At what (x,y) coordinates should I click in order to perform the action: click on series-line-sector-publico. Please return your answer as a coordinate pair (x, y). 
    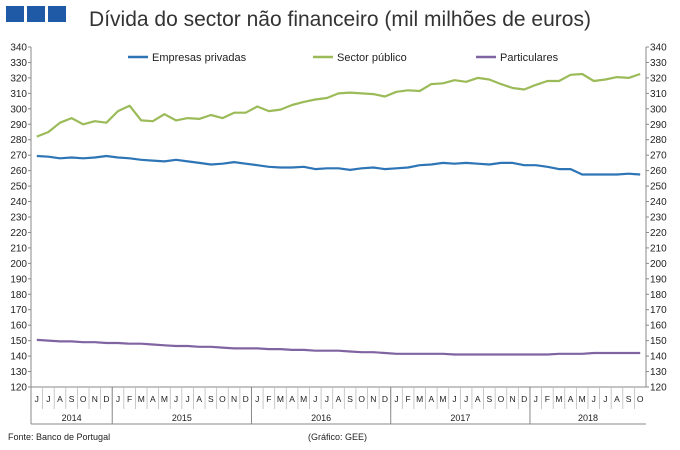
    Looking at the image, I should click on (338, 105).